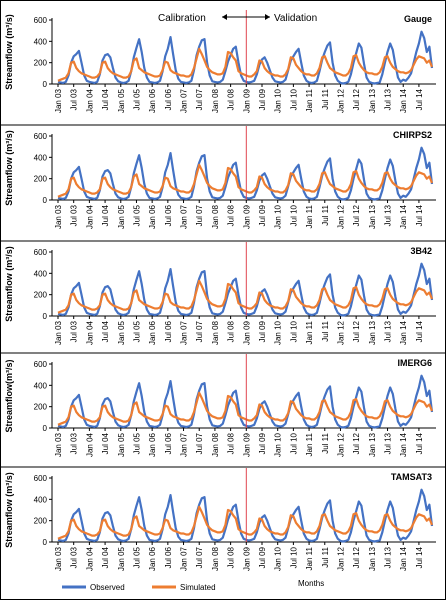 Image resolution: width=446 pixels, height=600 pixels. What do you see at coordinates (421, 251) in the screenshot?
I see `panel-title: 3B42` at bounding box center [421, 251].